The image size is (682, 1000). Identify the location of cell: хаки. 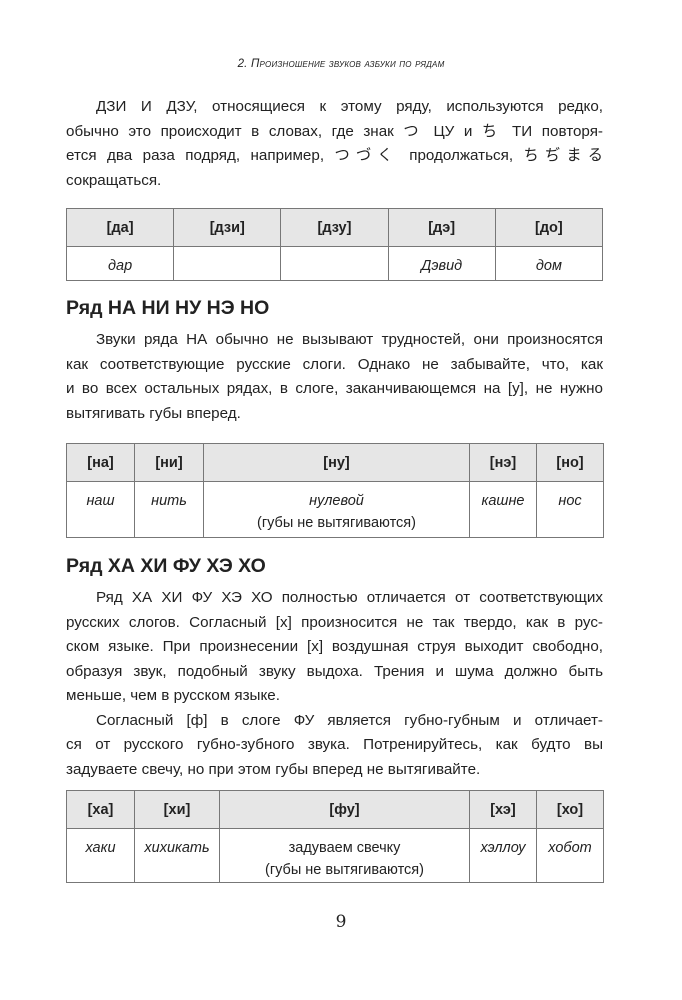
(100, 855).